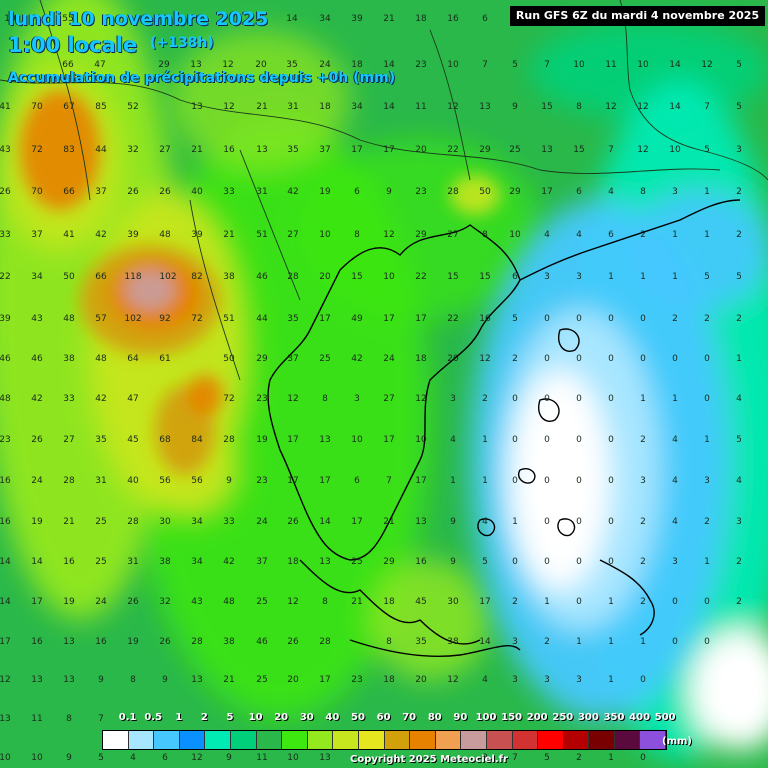 The width and height of the screenshot is (768, 768). What do you see at coordinates (453, 602) in the screenshot?
I see `grid-value: 30` at bounding box center [453, 602].